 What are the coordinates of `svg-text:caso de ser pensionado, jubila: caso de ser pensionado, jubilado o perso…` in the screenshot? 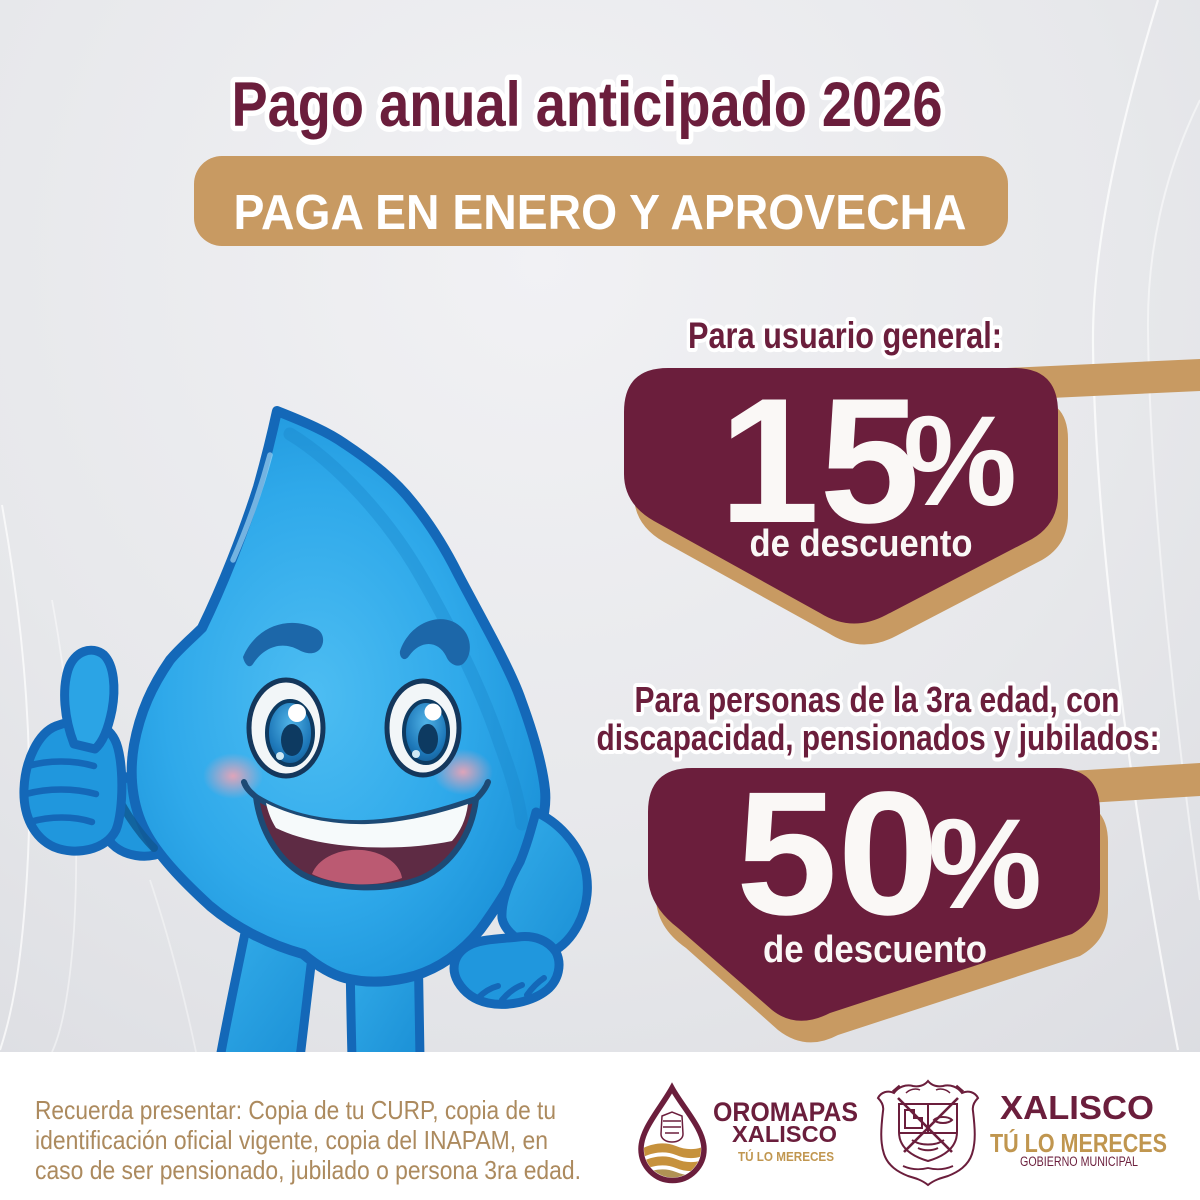 It's located at (308, 1170).